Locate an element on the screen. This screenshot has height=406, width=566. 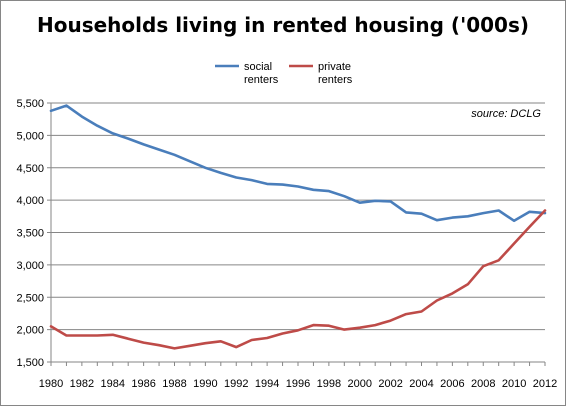
y-tick-label: 1,500 is located at coordinates (30, 363).